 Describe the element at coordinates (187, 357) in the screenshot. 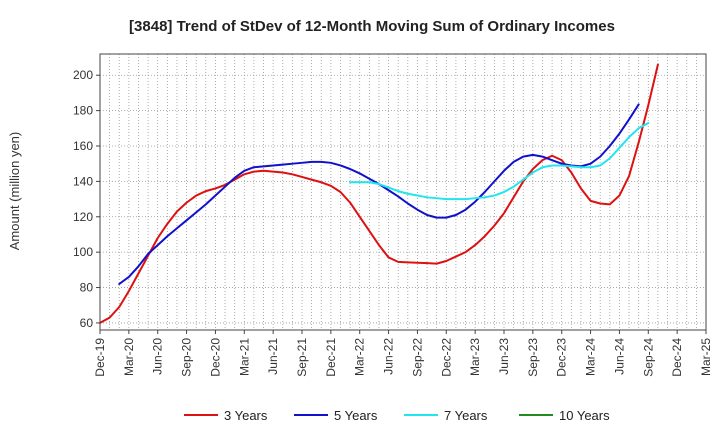

I see `x-tick-label: Sep-20` at that location.